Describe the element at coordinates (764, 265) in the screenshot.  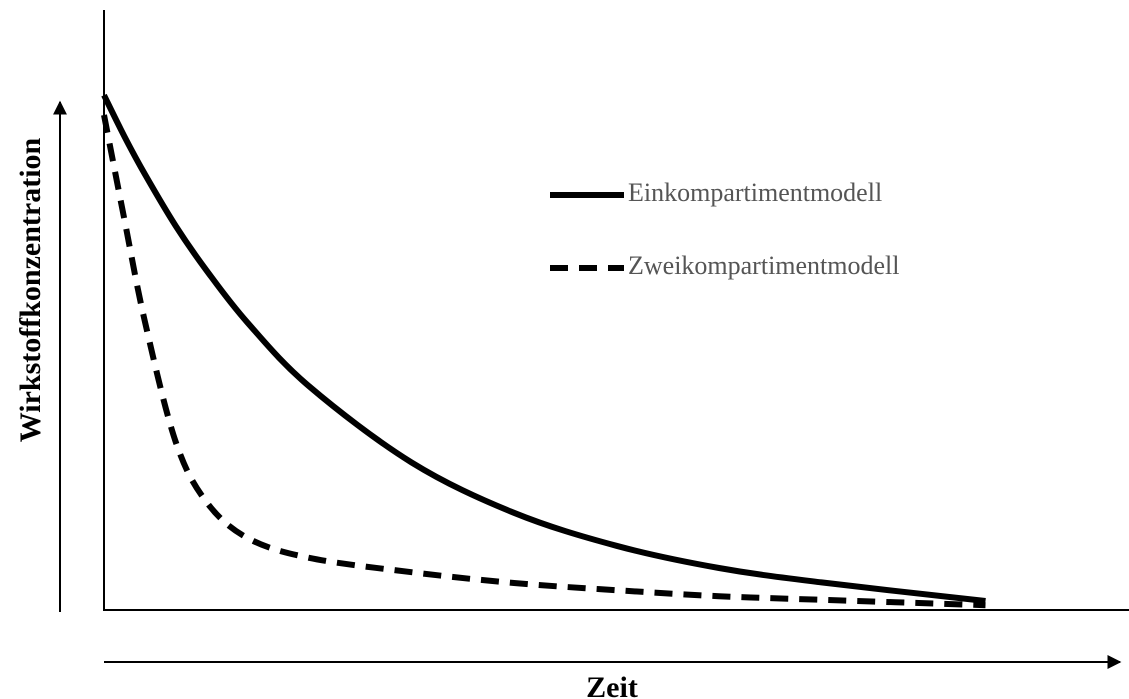
I see `legend-label: Zweikompartimentmodell` at that location.